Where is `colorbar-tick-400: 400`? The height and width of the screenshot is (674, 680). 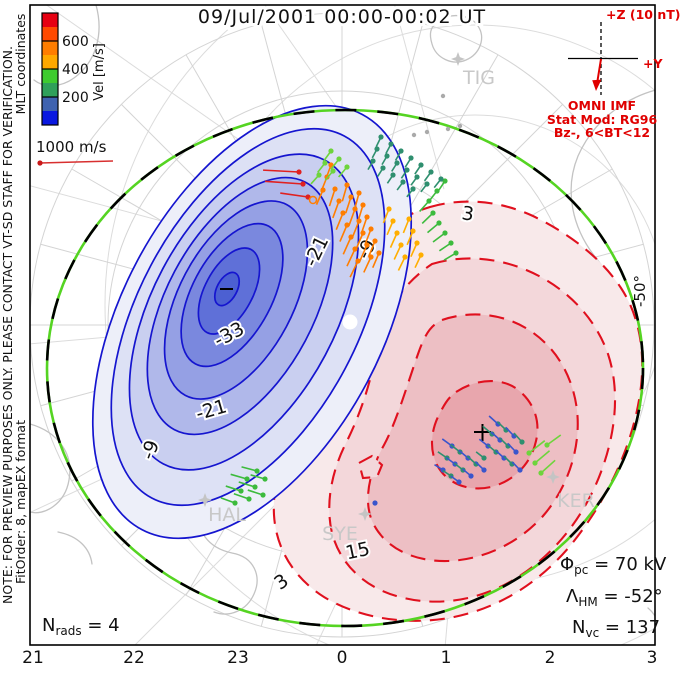 colorbar-tick-400: 400 is located at coordinates (75, 70).